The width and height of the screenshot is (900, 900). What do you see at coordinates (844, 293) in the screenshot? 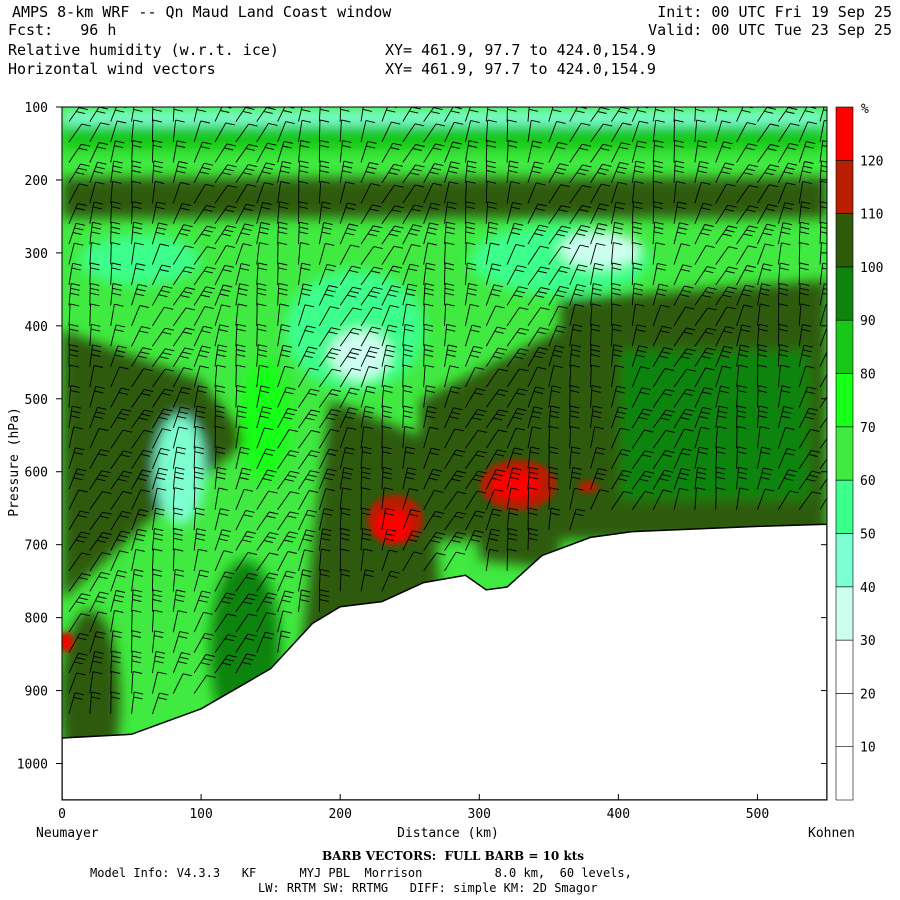
I see `colorbar-bin` at bounding box center [844, 293].